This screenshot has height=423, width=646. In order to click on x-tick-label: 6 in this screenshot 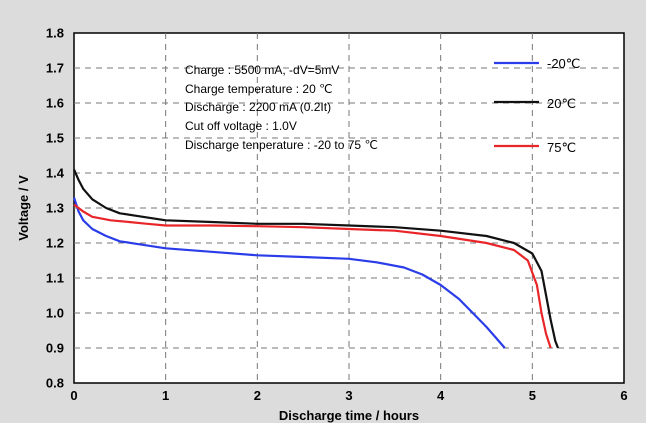, I will do `click(623, 395)`.